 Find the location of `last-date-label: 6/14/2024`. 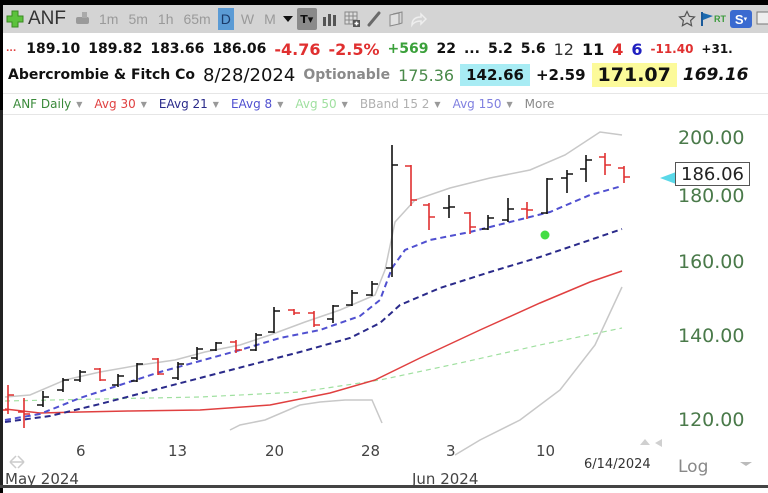

last-date-label: 6/14/2024 is located at coordinates (617, 464).